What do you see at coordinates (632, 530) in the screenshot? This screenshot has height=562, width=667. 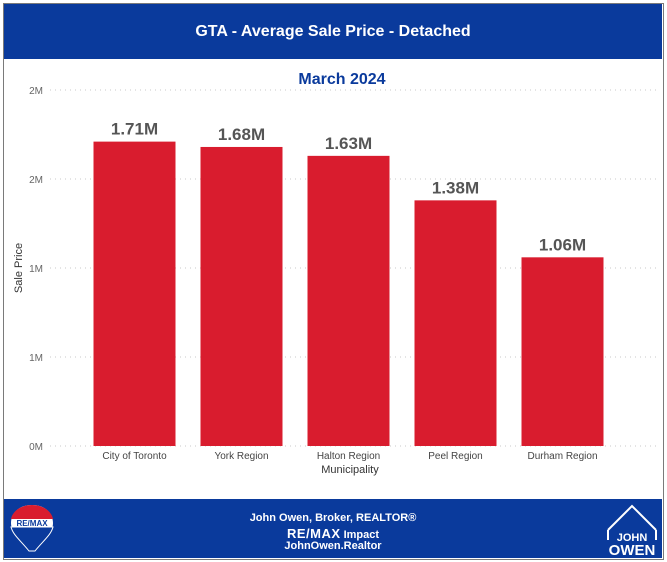 I see `john-owen-logo: JOHN OWEN` at bounding box center [632, 530].